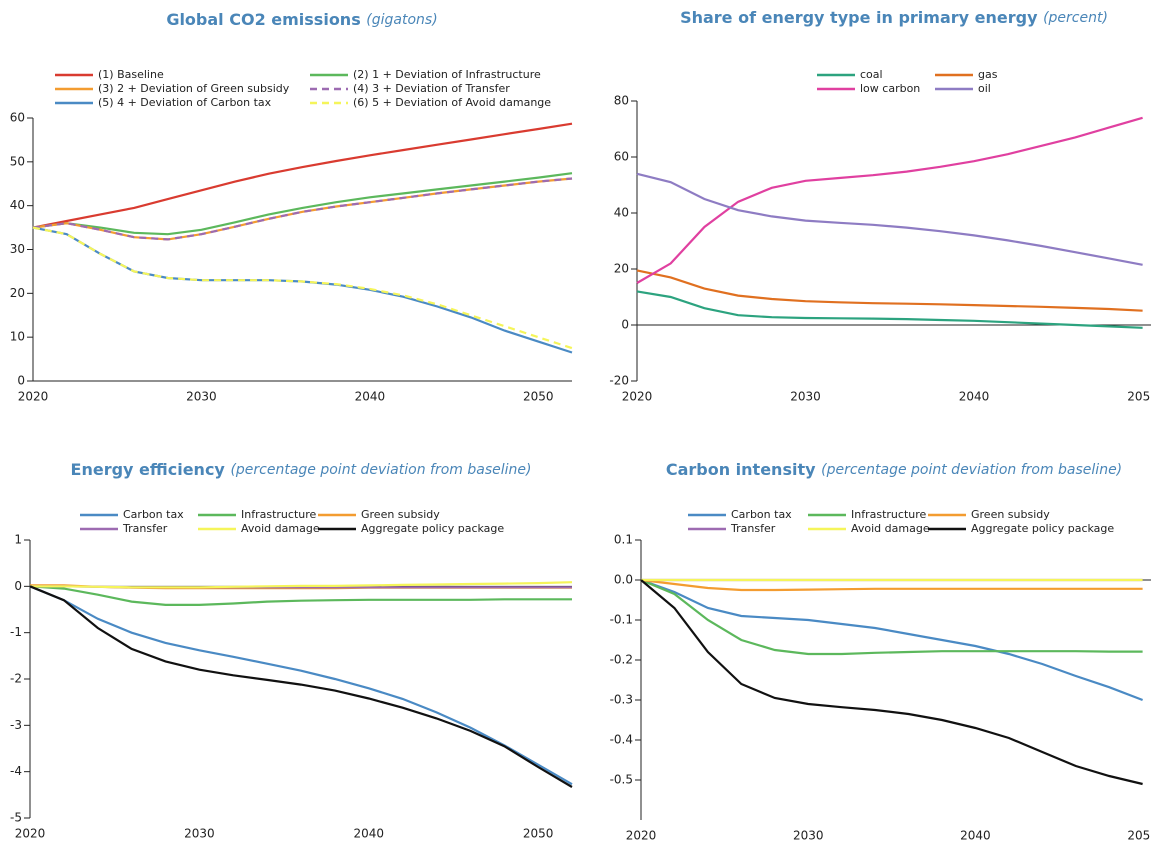  I want to click on y-tick-label: -20, so click(619, 381).